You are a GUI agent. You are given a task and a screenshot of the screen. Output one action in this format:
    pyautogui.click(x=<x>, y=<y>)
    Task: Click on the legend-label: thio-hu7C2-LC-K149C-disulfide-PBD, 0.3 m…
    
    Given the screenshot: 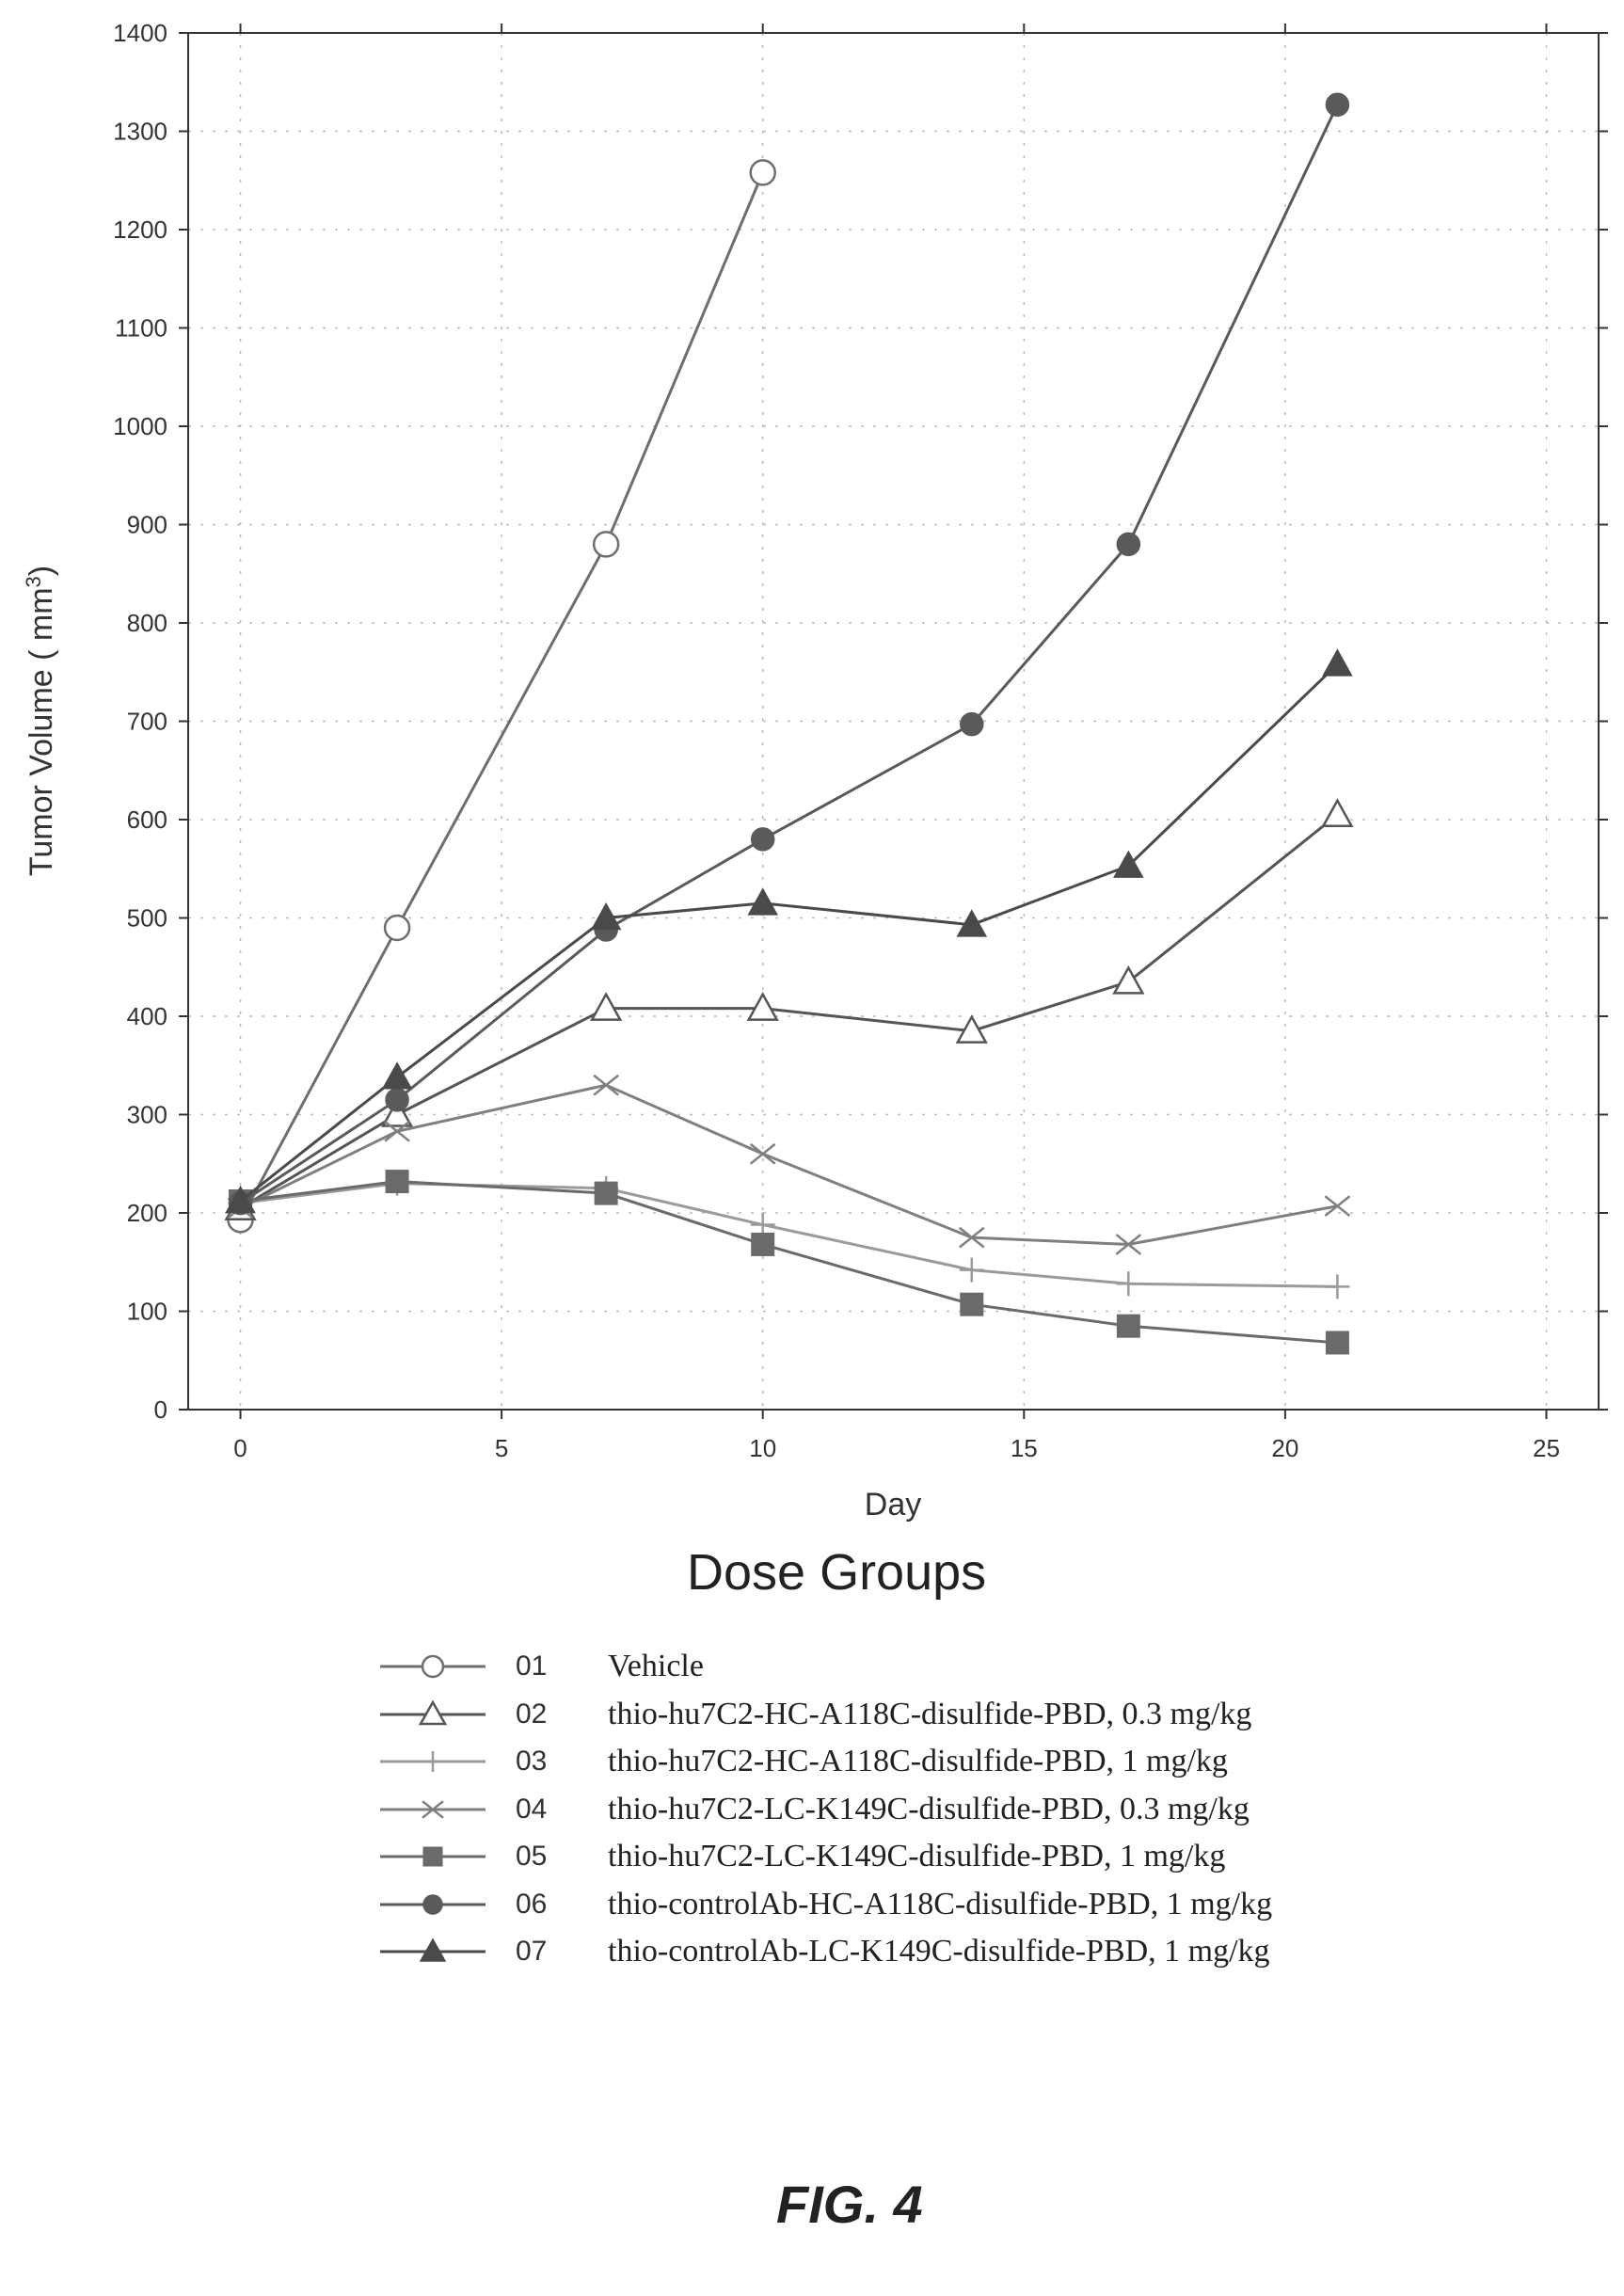 What is the action you would take?
    pyautogui.click(x=929, y=1808)
    